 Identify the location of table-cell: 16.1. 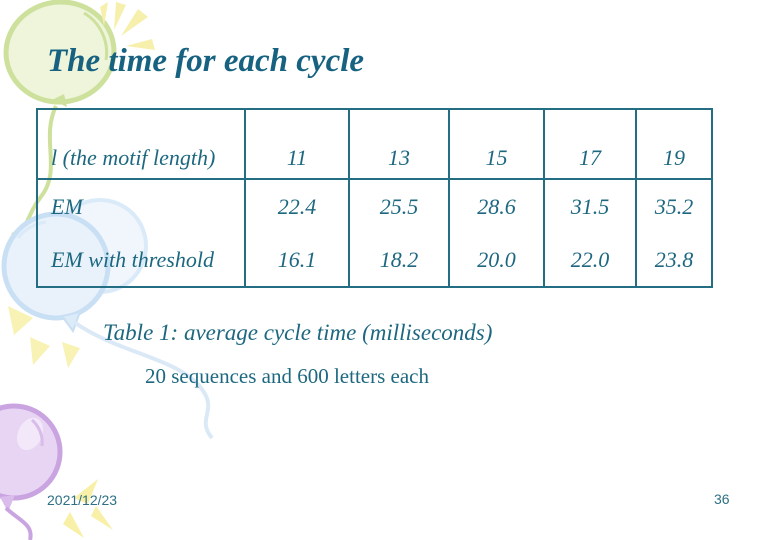
(296, 259).